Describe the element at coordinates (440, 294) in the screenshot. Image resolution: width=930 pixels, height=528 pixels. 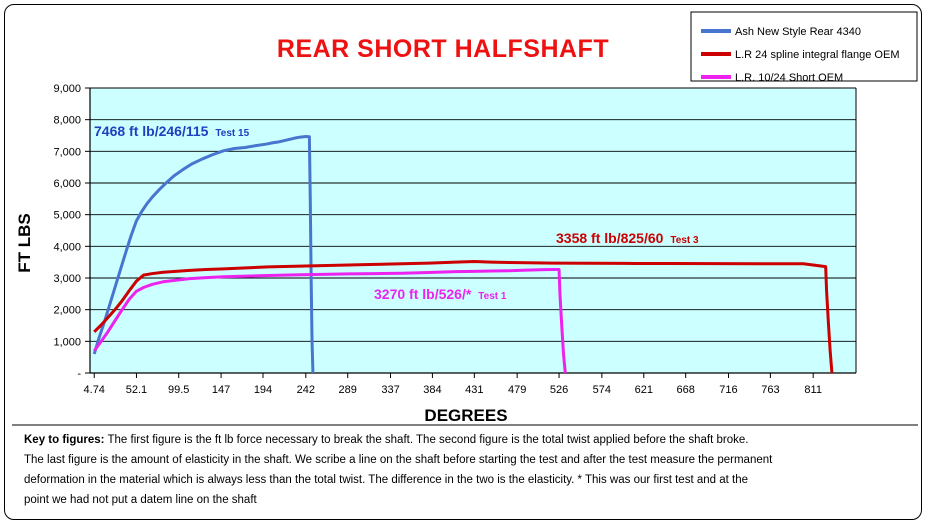
I see `annotation-label: 3270 ft lb/526/* Test 1` at that location.